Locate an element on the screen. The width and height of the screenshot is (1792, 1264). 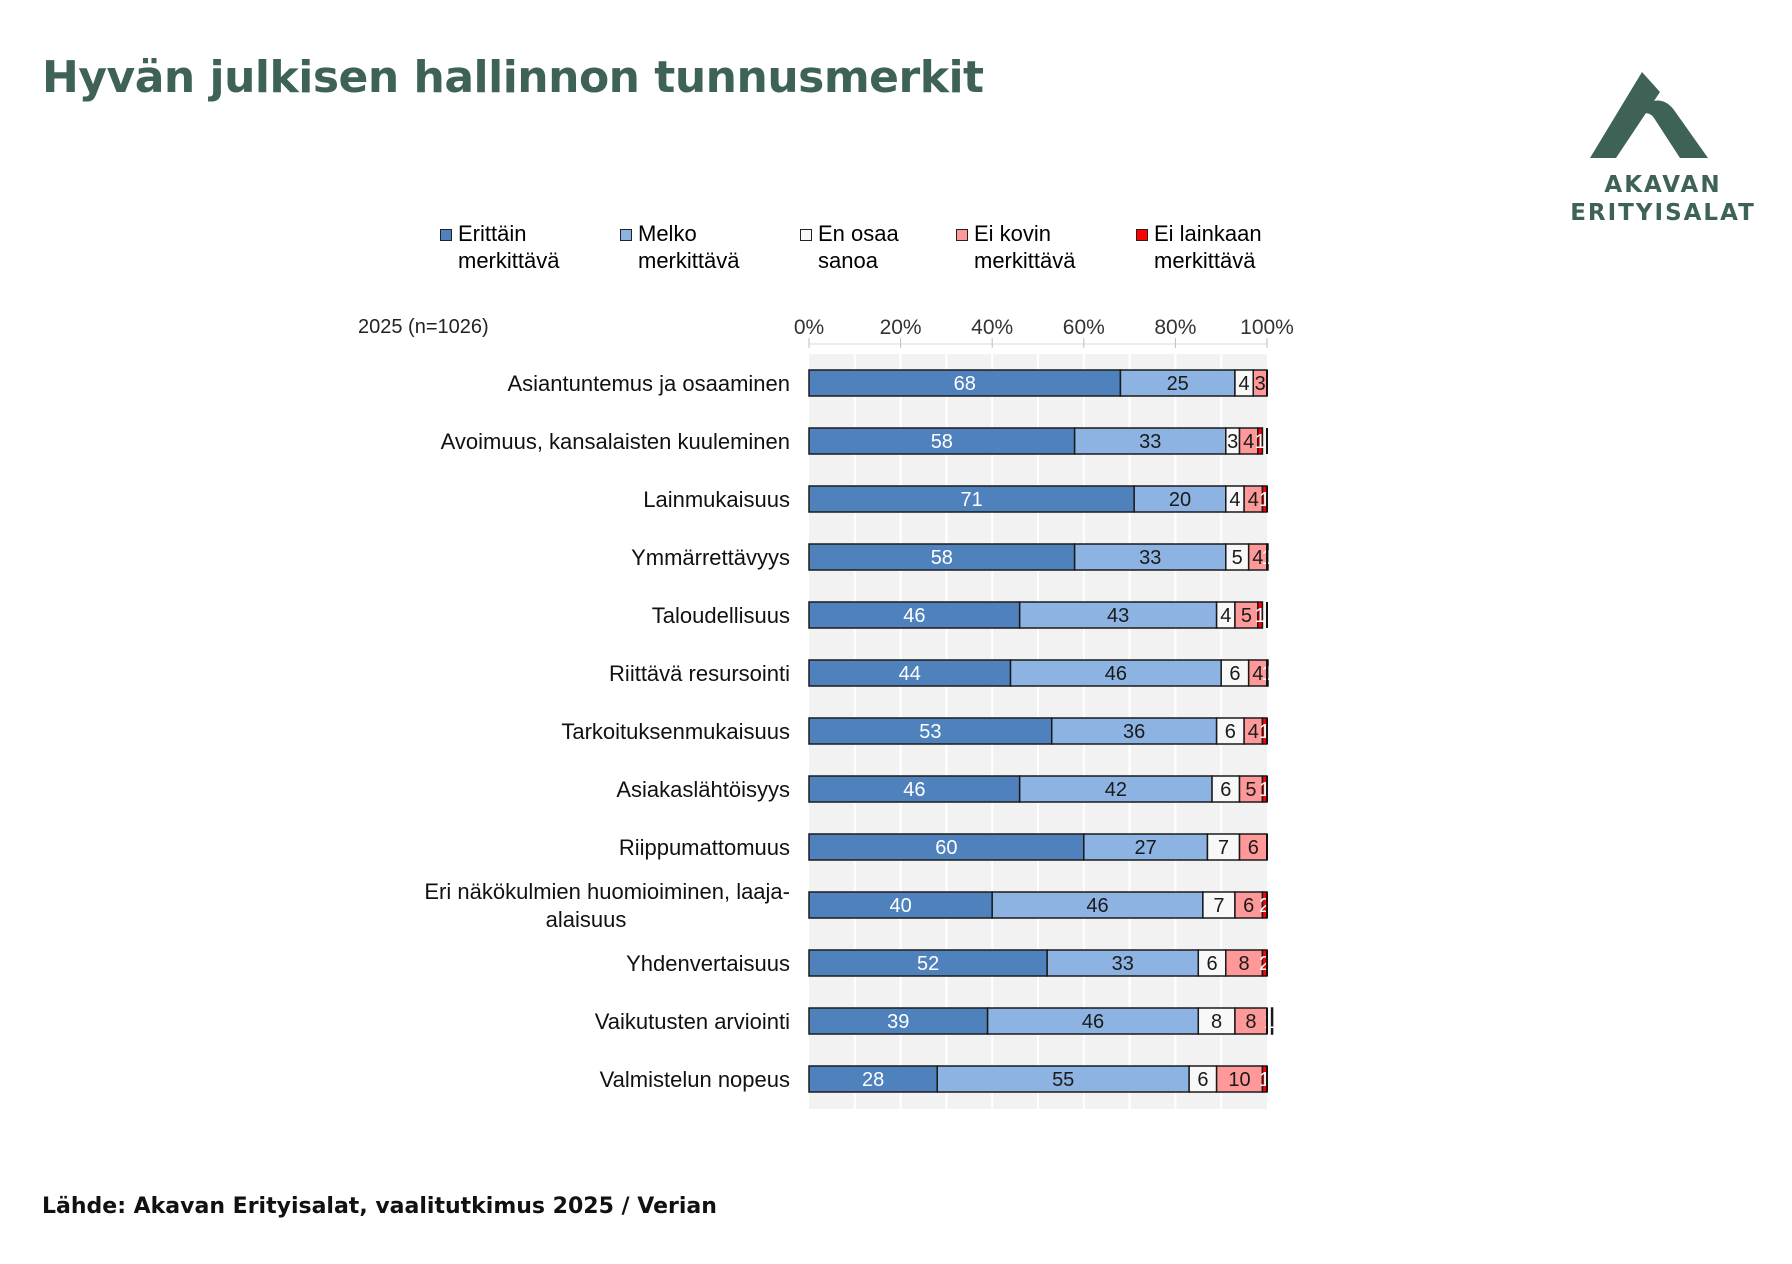
x-tick-label: 60% is located at coordinates (1084, 327).